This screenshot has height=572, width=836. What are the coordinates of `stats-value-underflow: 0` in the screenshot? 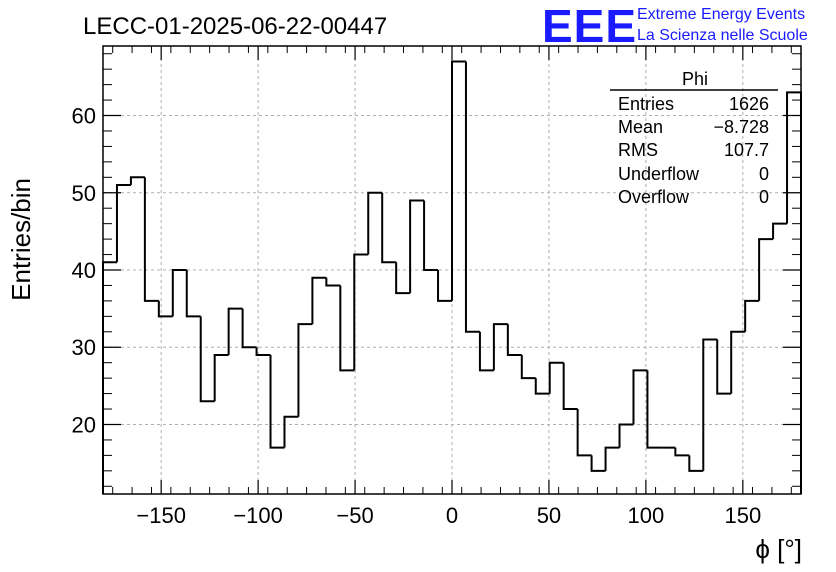 It's located at (764, 174).